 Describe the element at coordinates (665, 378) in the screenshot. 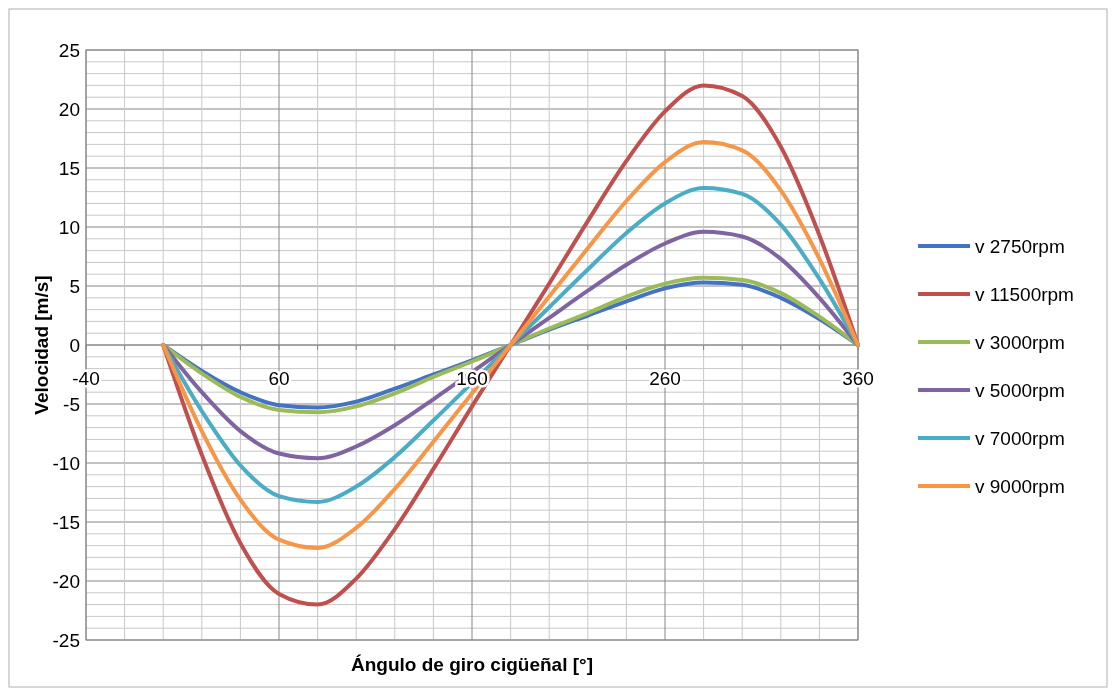

I see `x-tick-label: 260` at that location.